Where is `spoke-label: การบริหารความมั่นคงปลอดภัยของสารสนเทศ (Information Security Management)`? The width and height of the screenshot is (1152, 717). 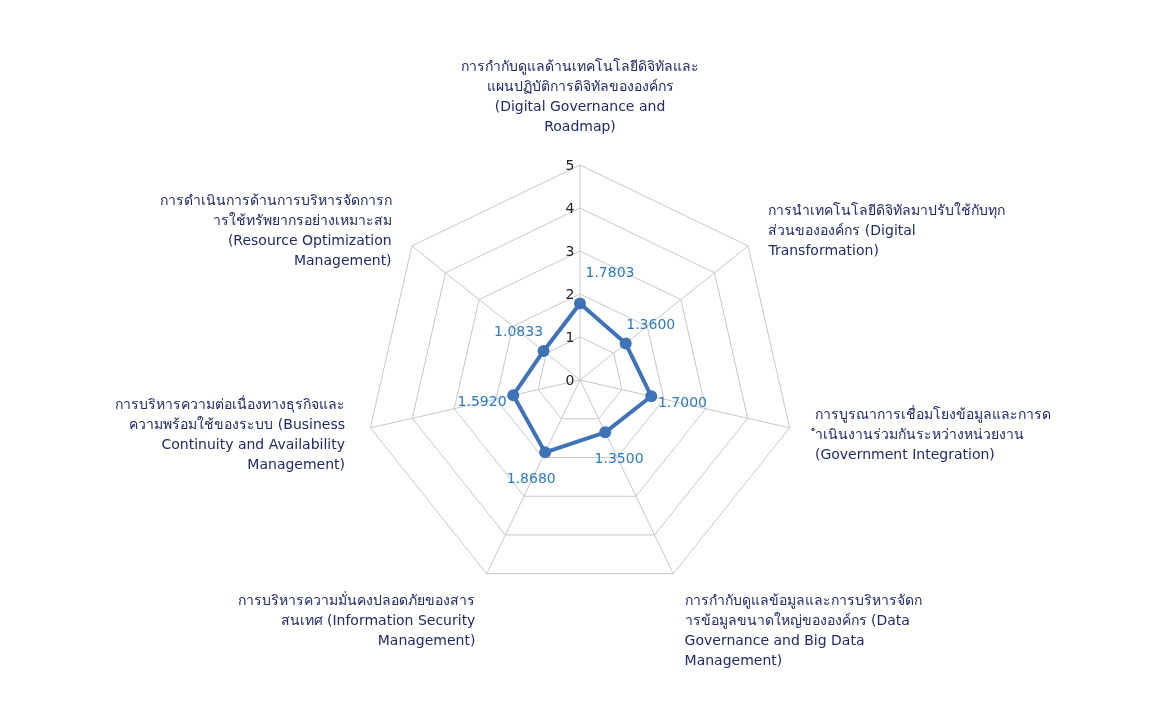
spoke-label: การบริหารความมั่นคงปลอดภัยของสารสนเทศ (Information Security Management) is located at coordinates (357, 620).